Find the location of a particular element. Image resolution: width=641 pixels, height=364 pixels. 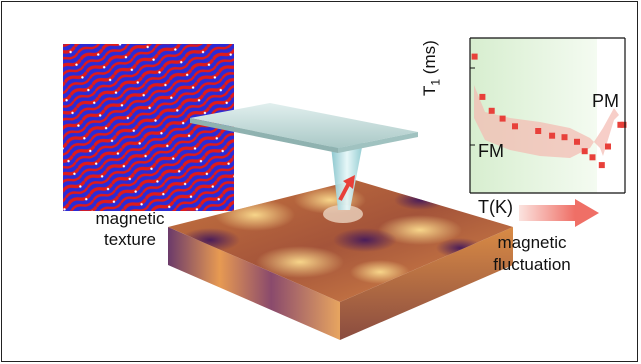

pm-label: PM is located at coordinates (605, 101).